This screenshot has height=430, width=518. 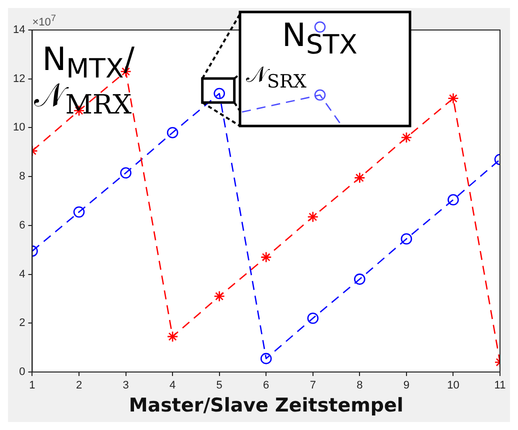 What do you see at coordinates (266, 386) in the screenshot?
I see `x-tick-label: 6` at bounding box center [266, 386].